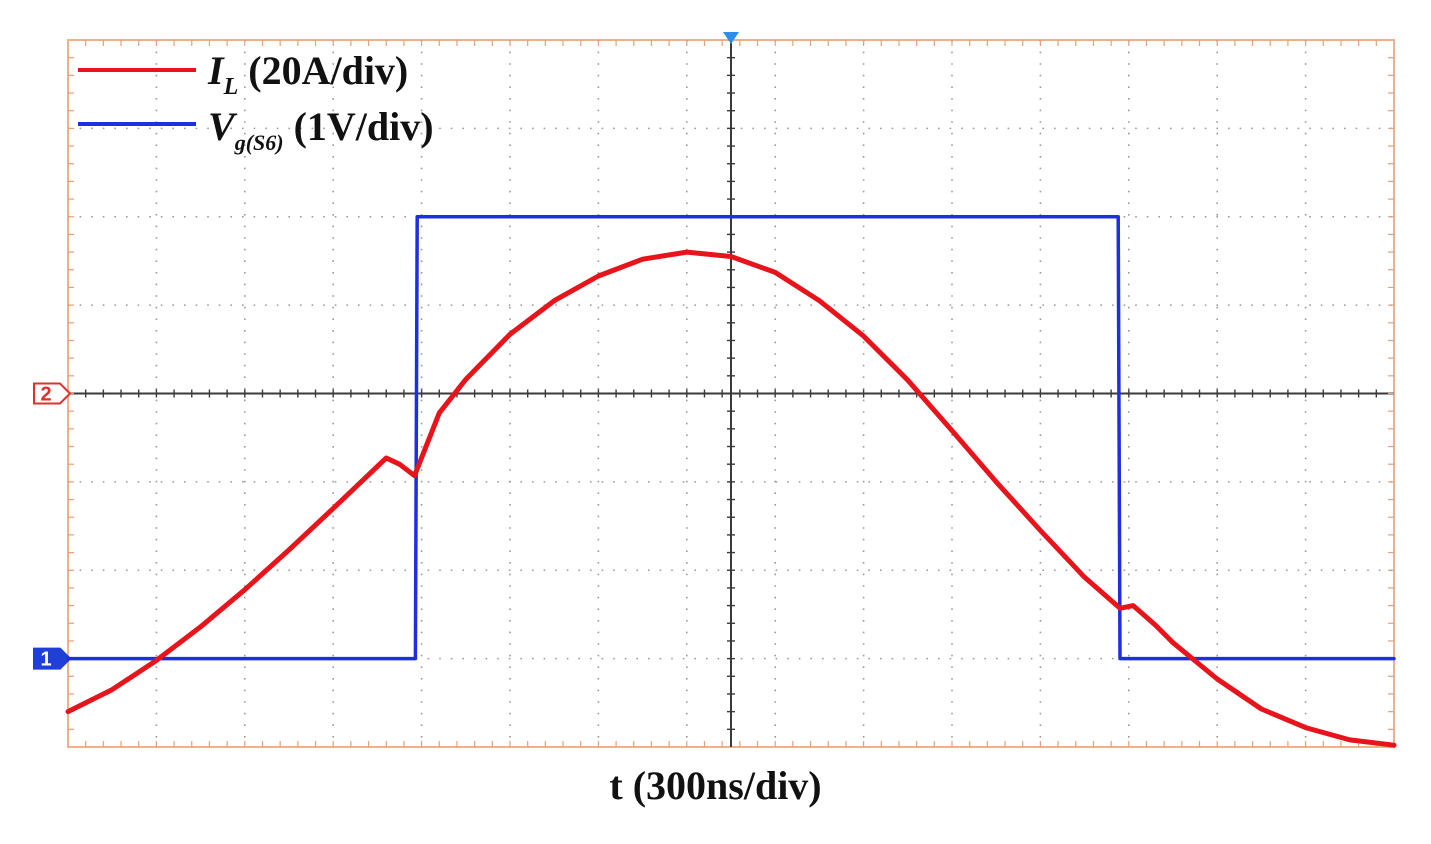  What do you see at coordinates (45, 660) in the screenshot?
I see `channel-1-marker-label: 1` at bounding box center [45, 660].